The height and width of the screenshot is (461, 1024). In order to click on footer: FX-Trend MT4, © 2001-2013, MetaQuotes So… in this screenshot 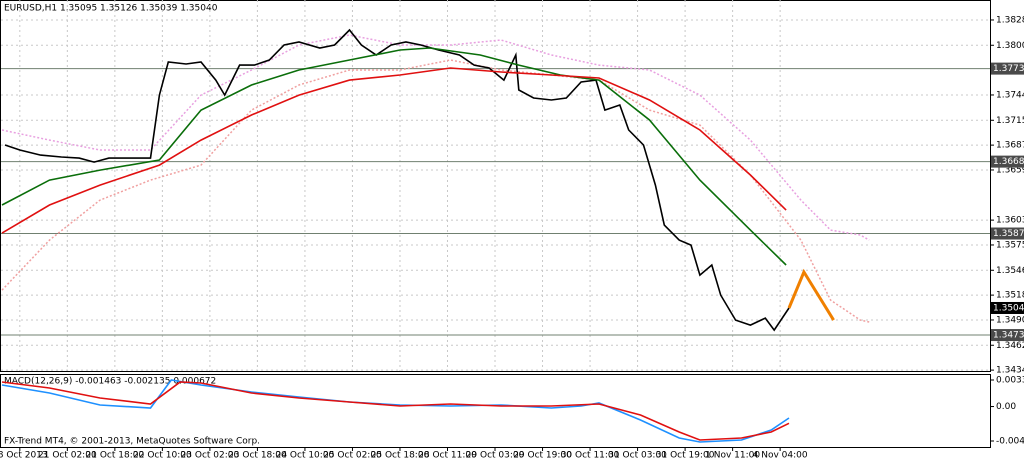, I will do `click(132, 442)`.